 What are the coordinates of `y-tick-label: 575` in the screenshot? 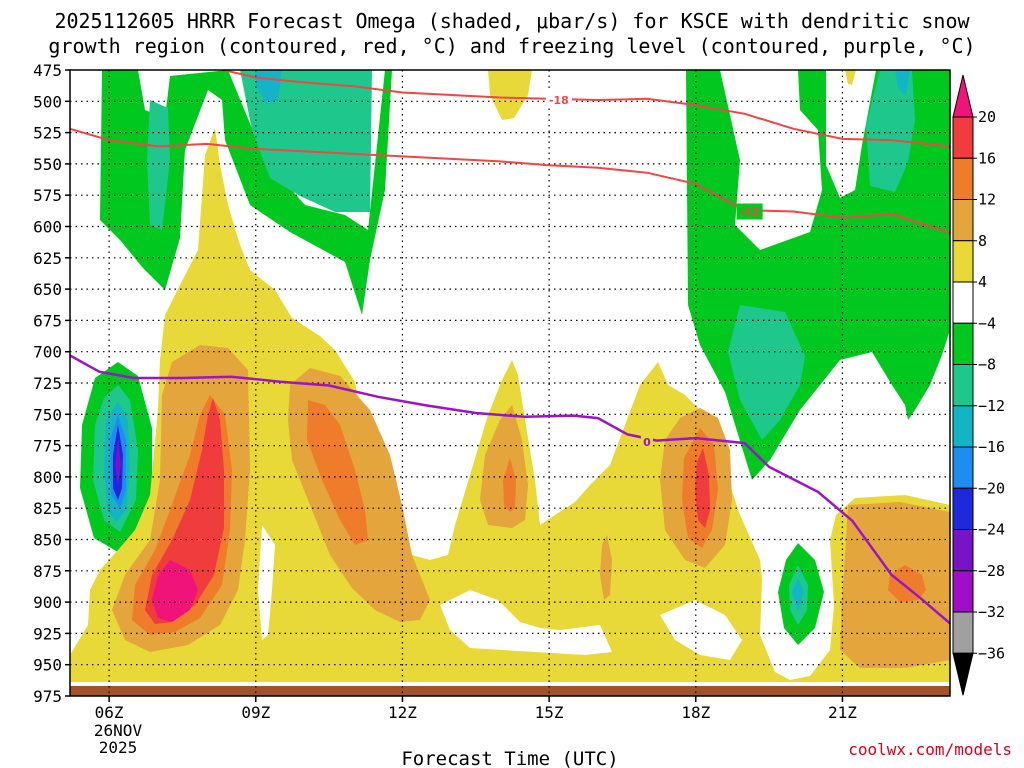 It's located at (47, 195).